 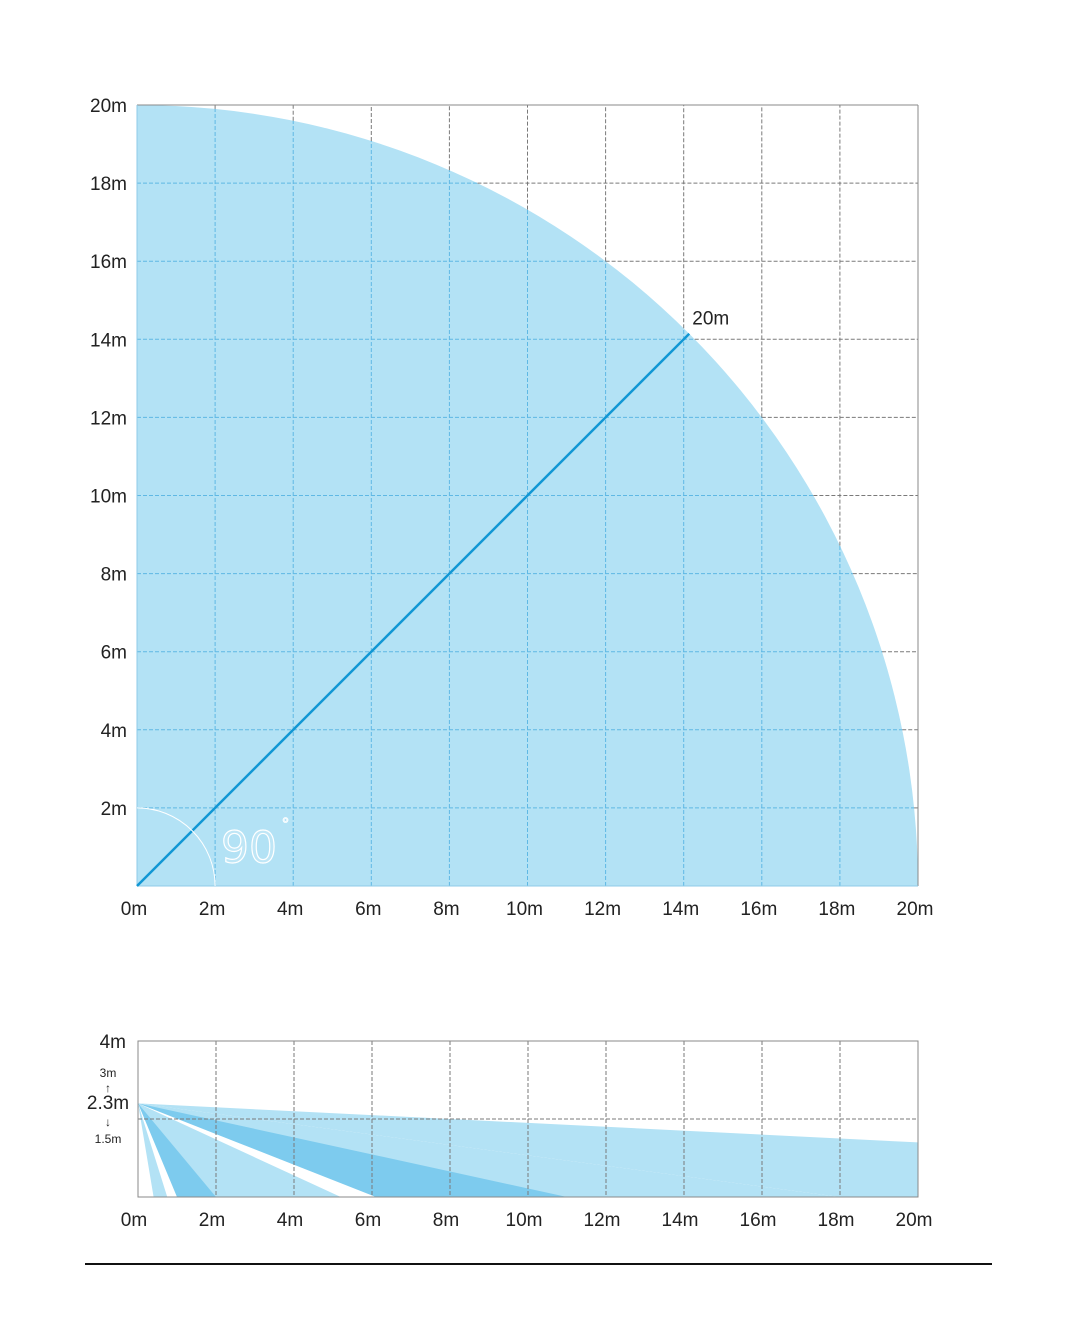 I want to click on side-x-tick-label: 8m, so click(x=446, y=1220).